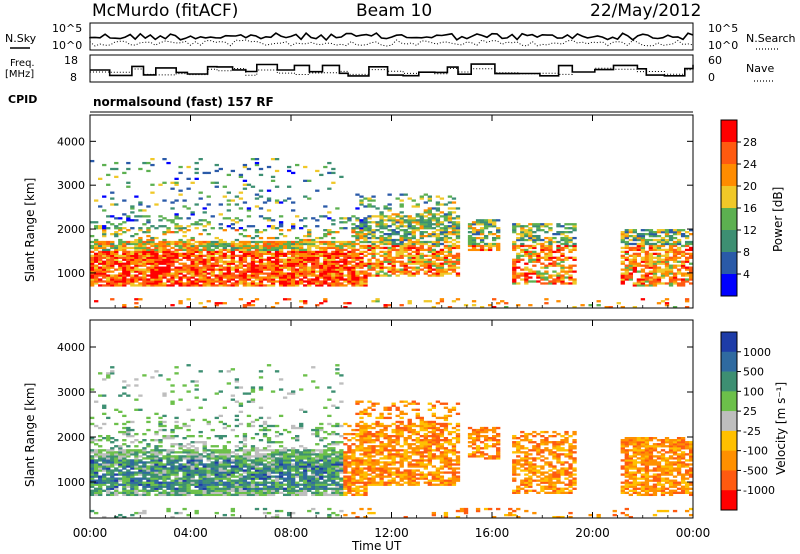 This screenshot has width=800, height=554. I want to click on freq-tick-bottom: 8, so click(73, 77).